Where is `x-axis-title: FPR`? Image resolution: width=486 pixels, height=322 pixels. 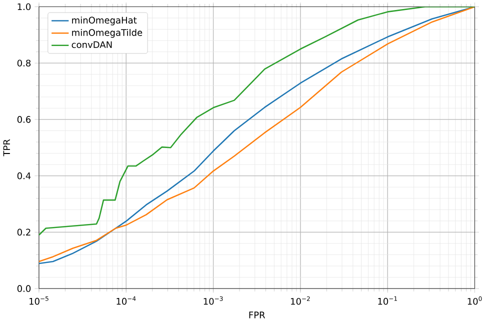
x-axis-title: FPR is located at coordinates (257, 315).